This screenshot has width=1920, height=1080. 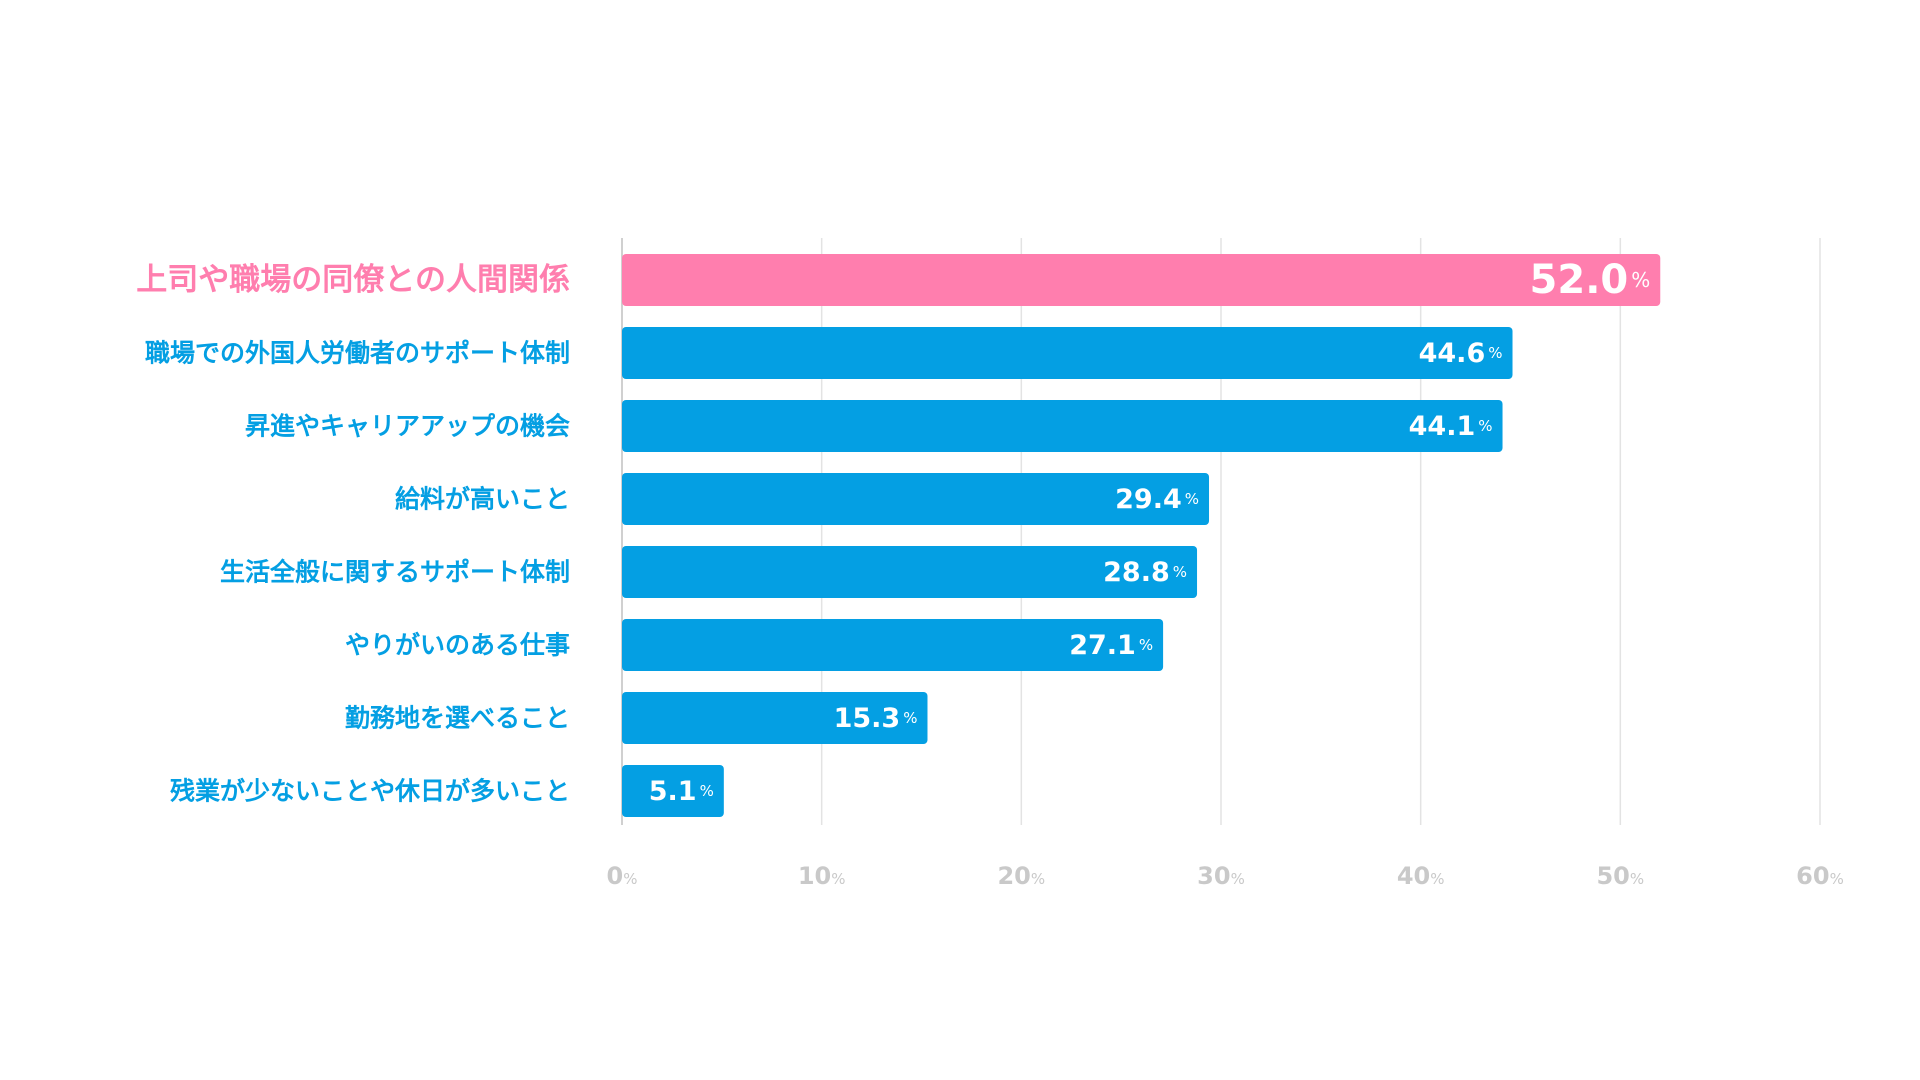 What do you see at coordinates (1102, 645) in the screenshot?
I see `value-number: 27.1` at bounding box center [1102, 645].